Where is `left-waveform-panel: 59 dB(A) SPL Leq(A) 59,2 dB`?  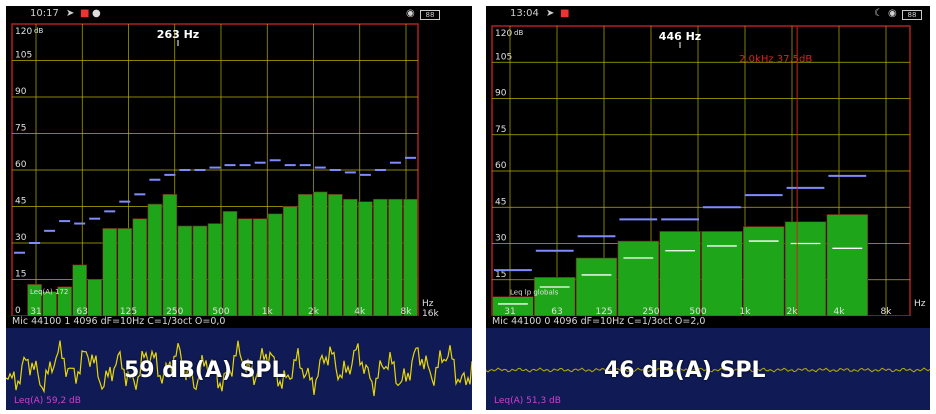 left-waveform-panel: 59 dB(A) SPL Leq(A) 59,2 dB is located at coordinates (239, 369).